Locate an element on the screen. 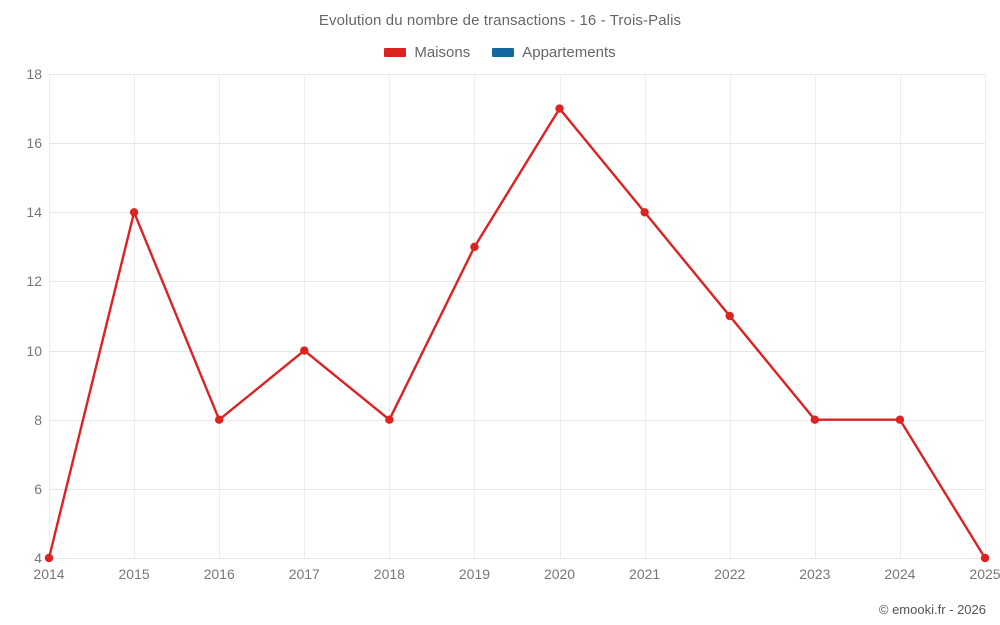  x-tick-label: 2024 is located at coordinates (900, 574).